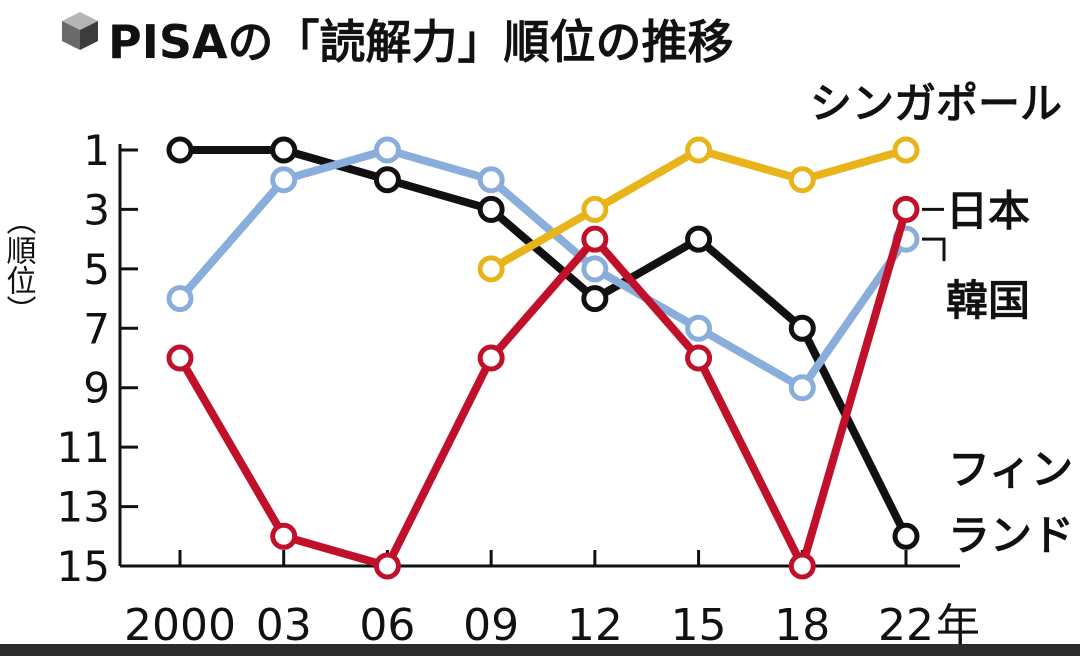  Describe the element at coordinates (19, 265) in the screenshot. I see `y-axis-label: （順位）` at that location.